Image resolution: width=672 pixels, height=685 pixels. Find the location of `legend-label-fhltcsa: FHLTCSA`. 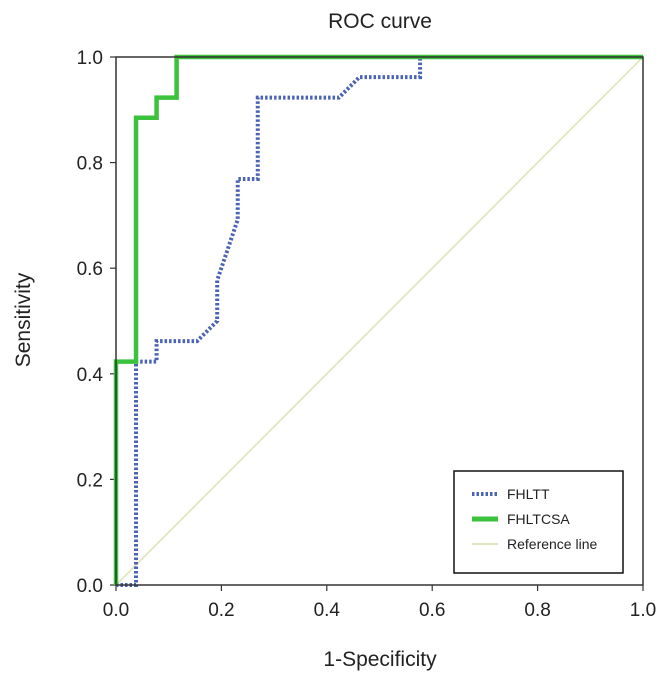

legend-label-fhltcsa: FHLTCSA is located at coordinates (538, 519).